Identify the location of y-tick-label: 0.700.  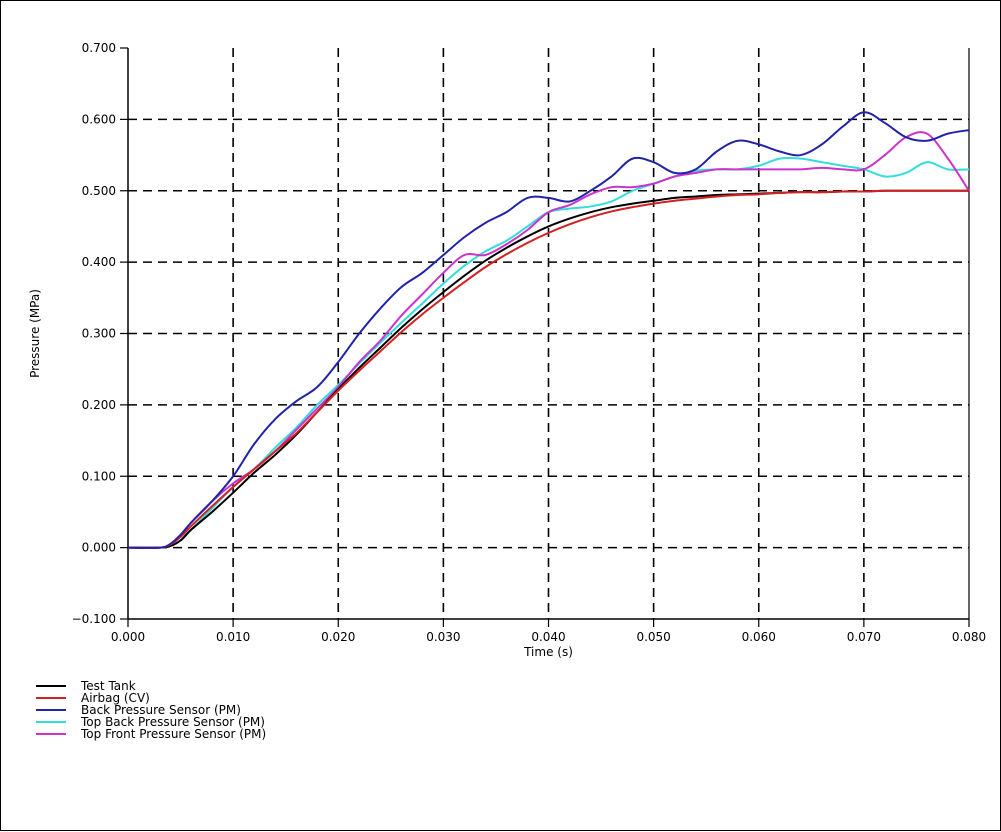
(99, 48).